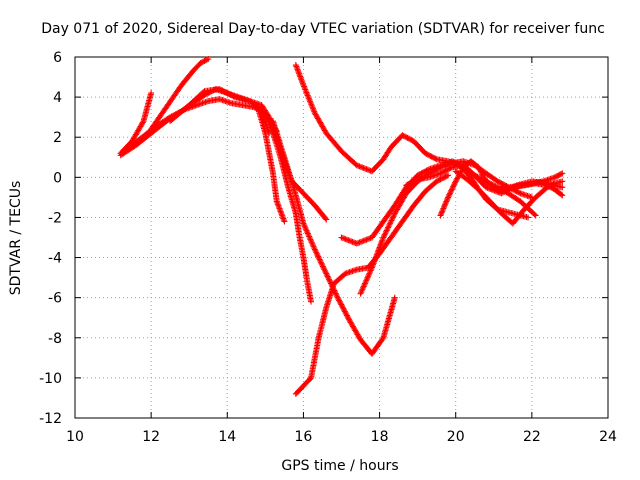  I want to click on y-tick-label: -12, so click(50, 419).